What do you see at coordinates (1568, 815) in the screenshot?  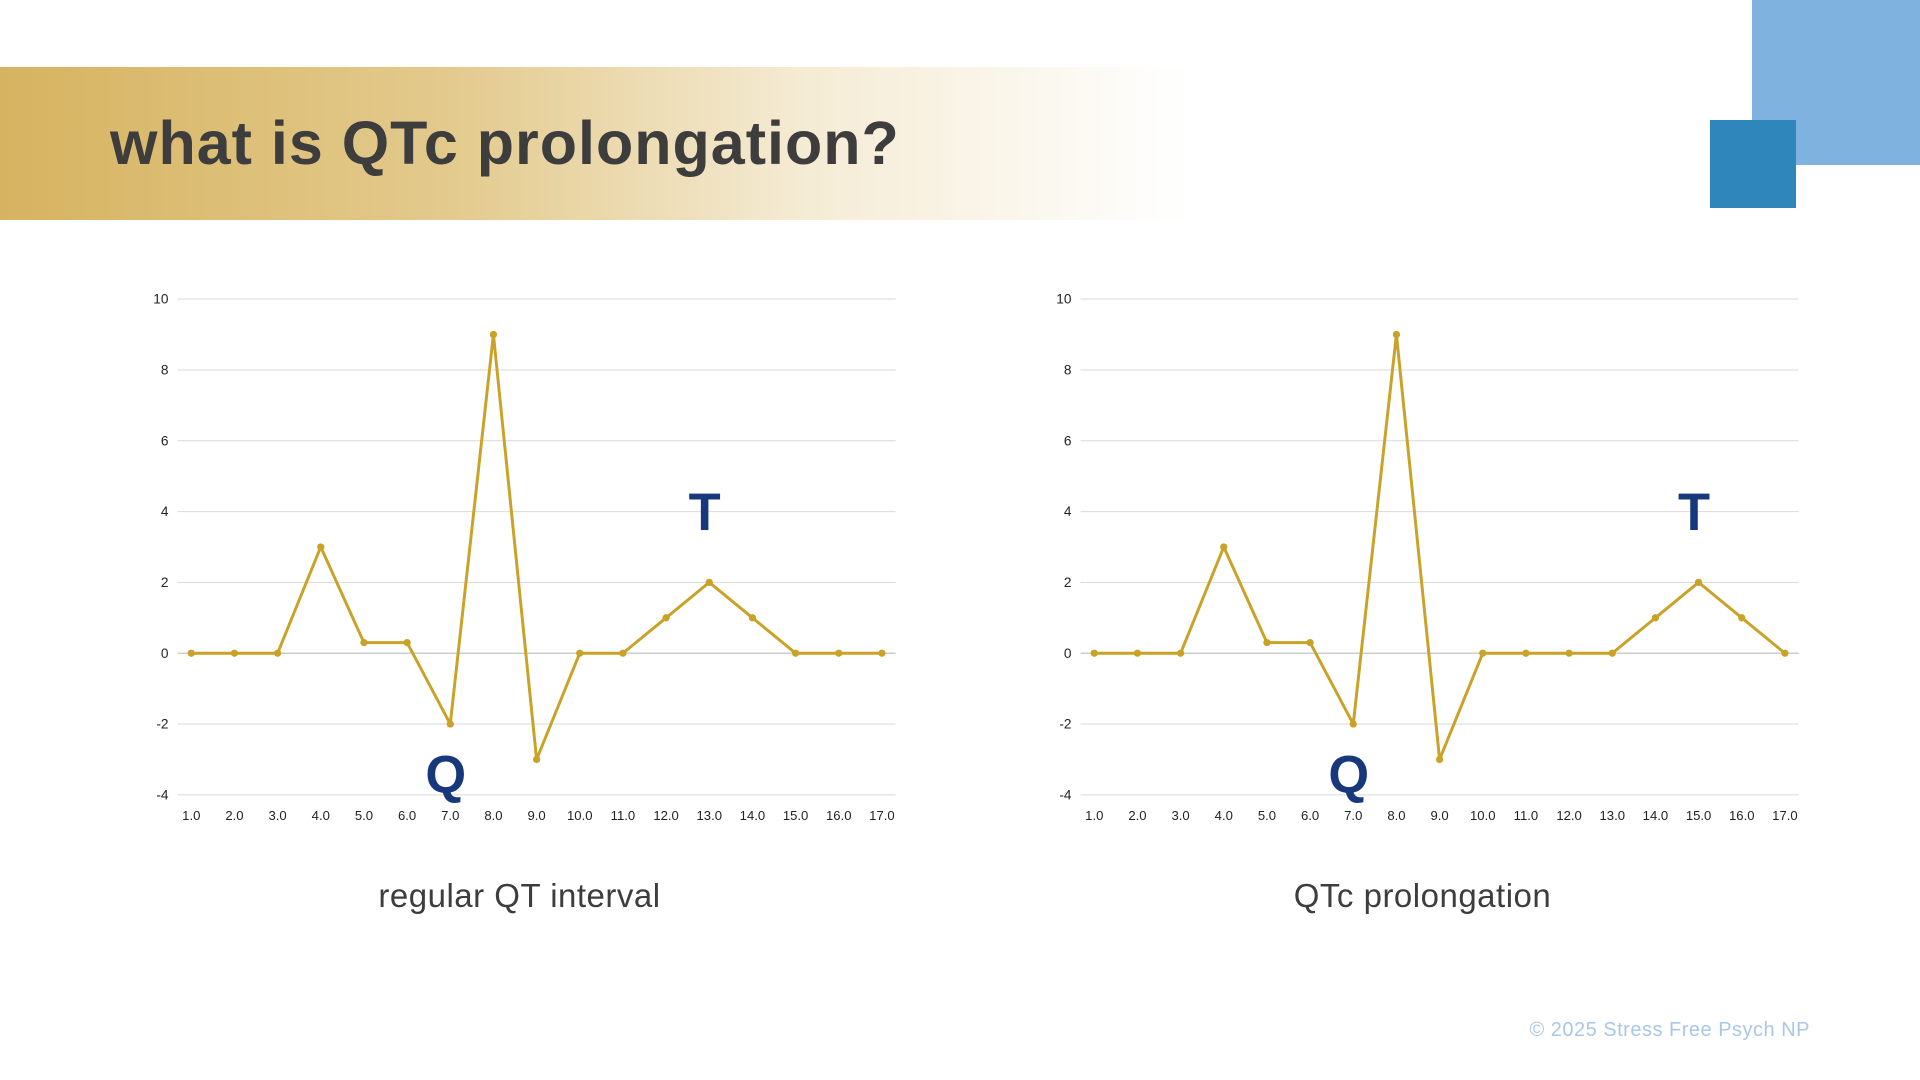 I see `x-tick-label: 12.0` at bounding box center [1568, 815].